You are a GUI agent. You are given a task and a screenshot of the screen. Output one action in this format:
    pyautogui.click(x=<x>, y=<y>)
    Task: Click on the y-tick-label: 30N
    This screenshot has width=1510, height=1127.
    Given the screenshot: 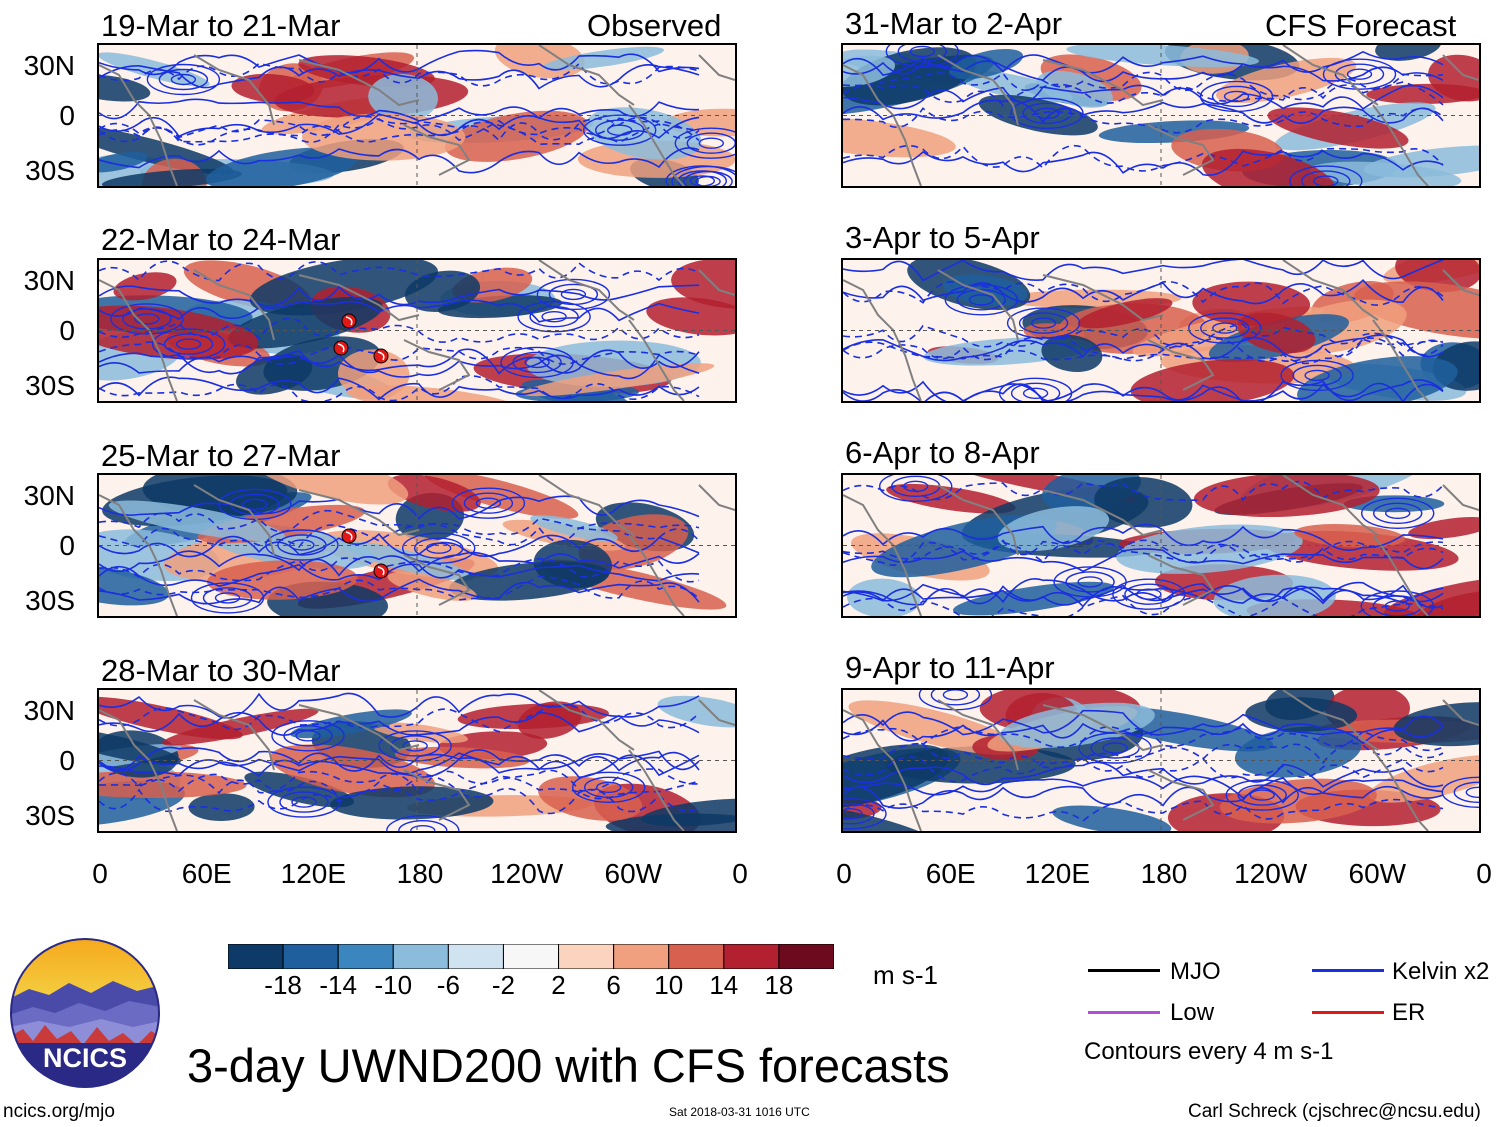 What is the action you would take?
    pyautogui.click(x=49, y=495)
    